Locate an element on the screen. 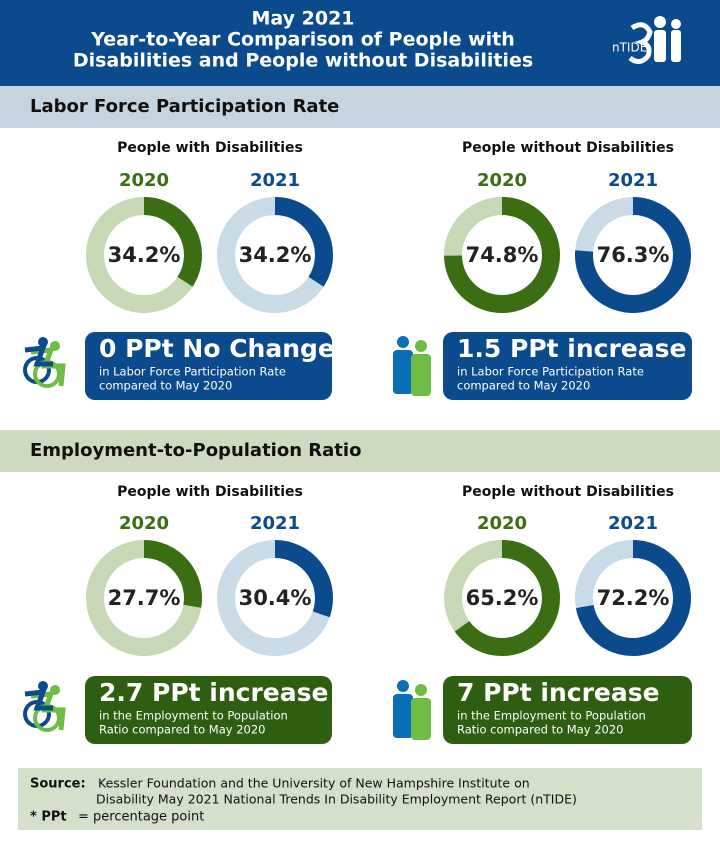 This screenshot has height=843, width=720. donut-value-label: 27.7% is located at coordinates (144, 598).